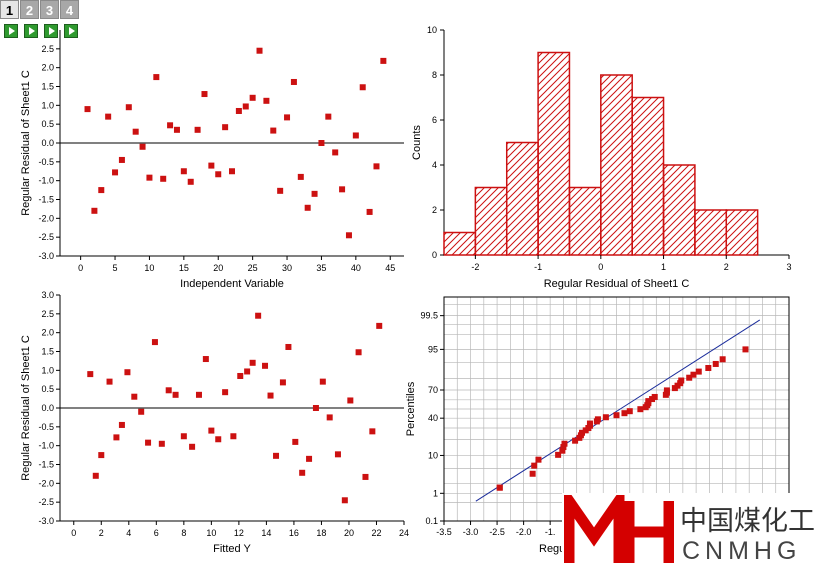 The height and width of the screenshot is (572, 815). Describe the element at coordinates (417, 142) in the screenshot. I see `y-axis-title: Counts` at that location.